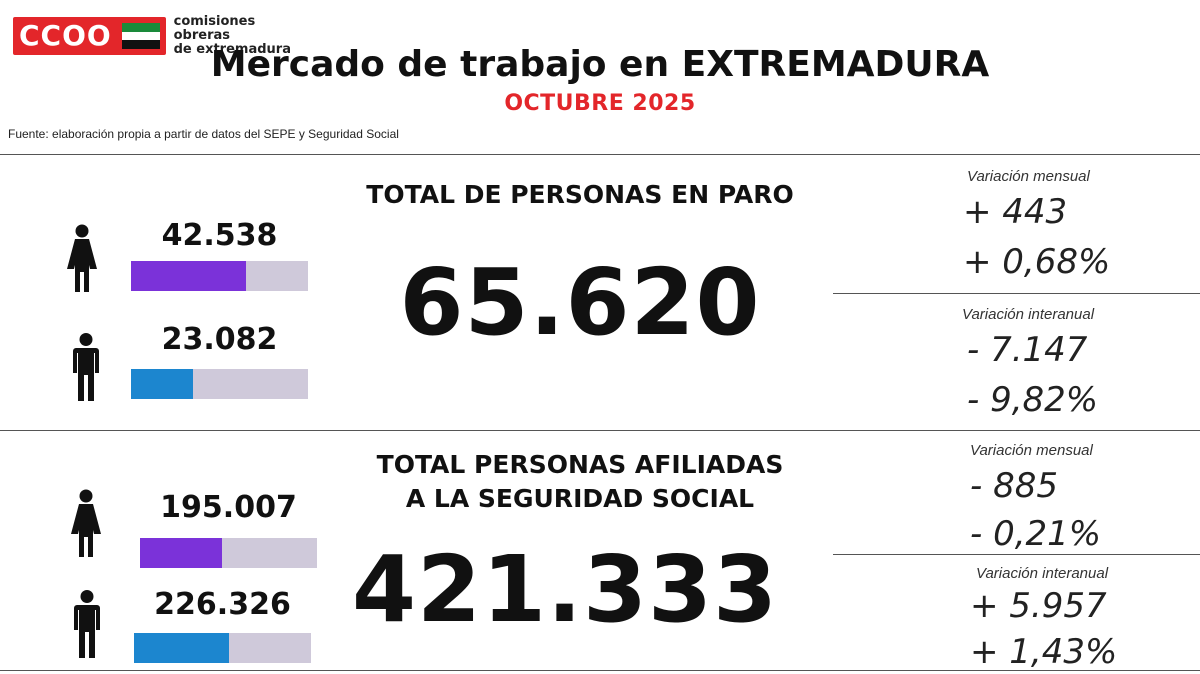  Describe the element at coordinates (1027, 350) in the screenshot. I see `paro-yearly-abs: - 7.147` at that location.